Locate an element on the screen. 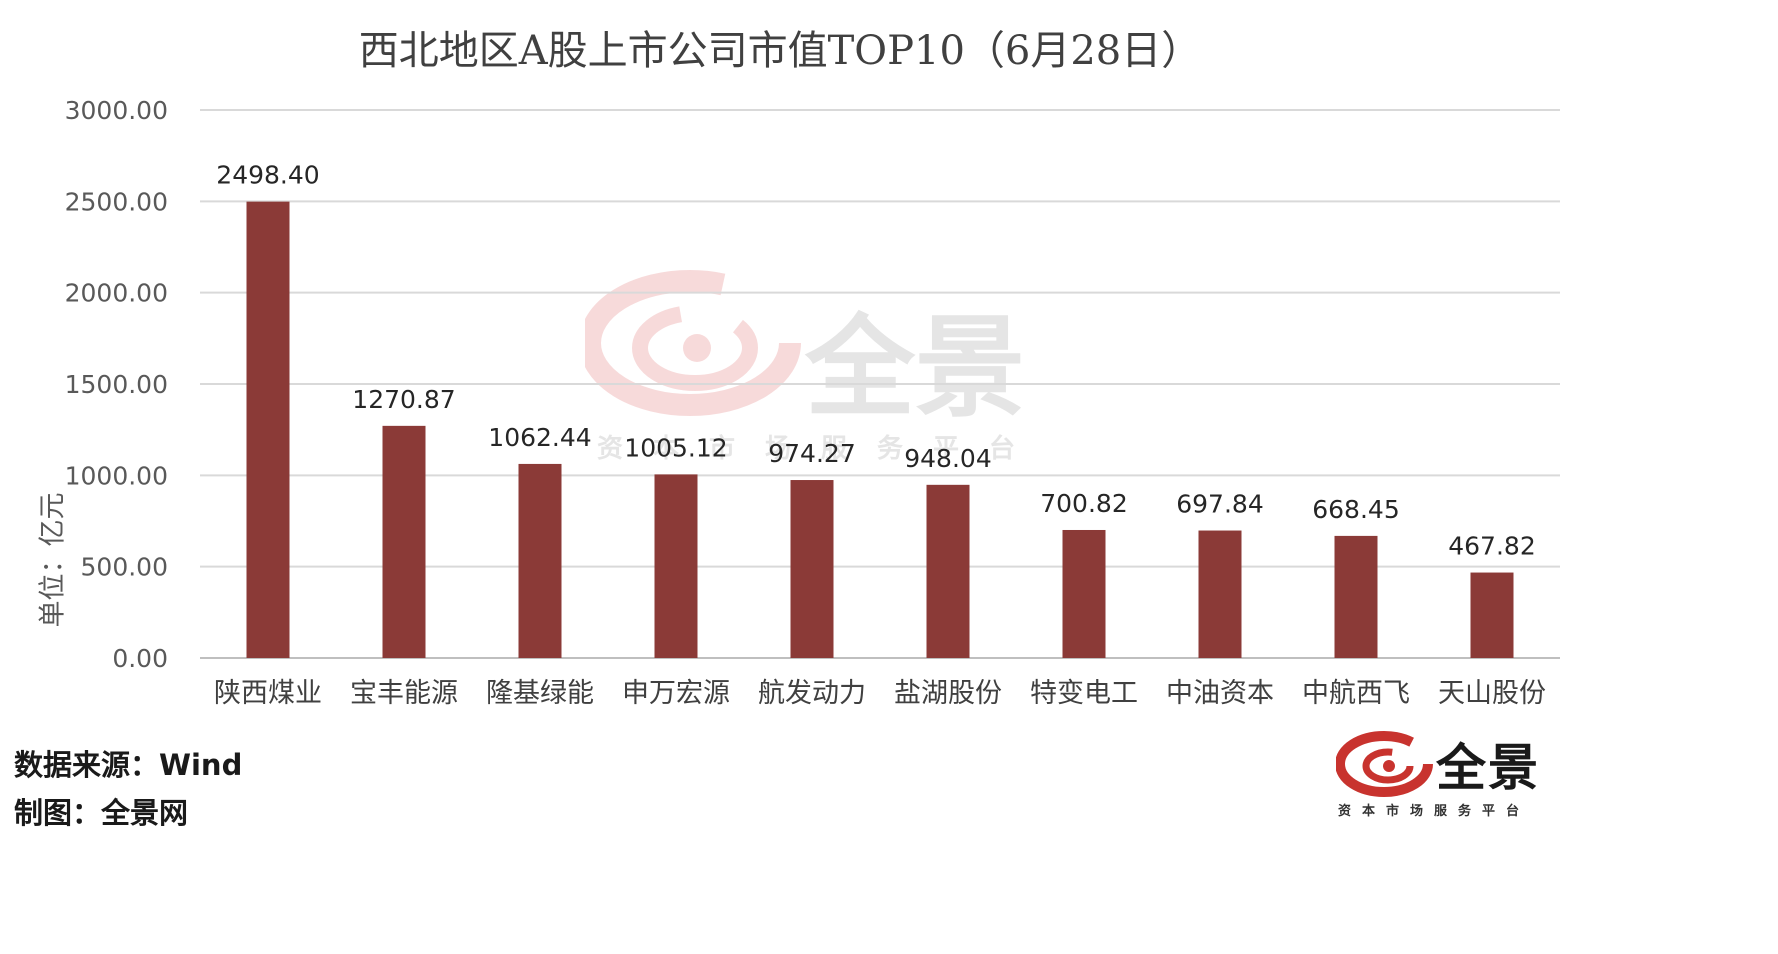 This screenshot has height=954, width=1778. brand-logo: 全景 资本市场服务平台 is located at coordinates (1450, 776).